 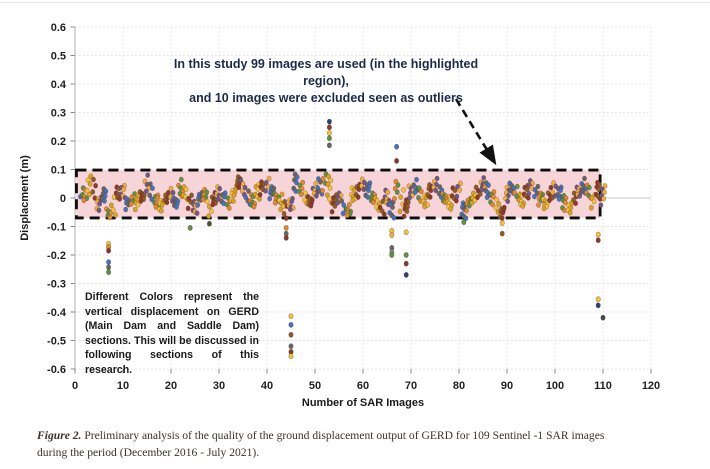 I want to click on figure-caption-label: Figure 2., so click(x=59, y=435).